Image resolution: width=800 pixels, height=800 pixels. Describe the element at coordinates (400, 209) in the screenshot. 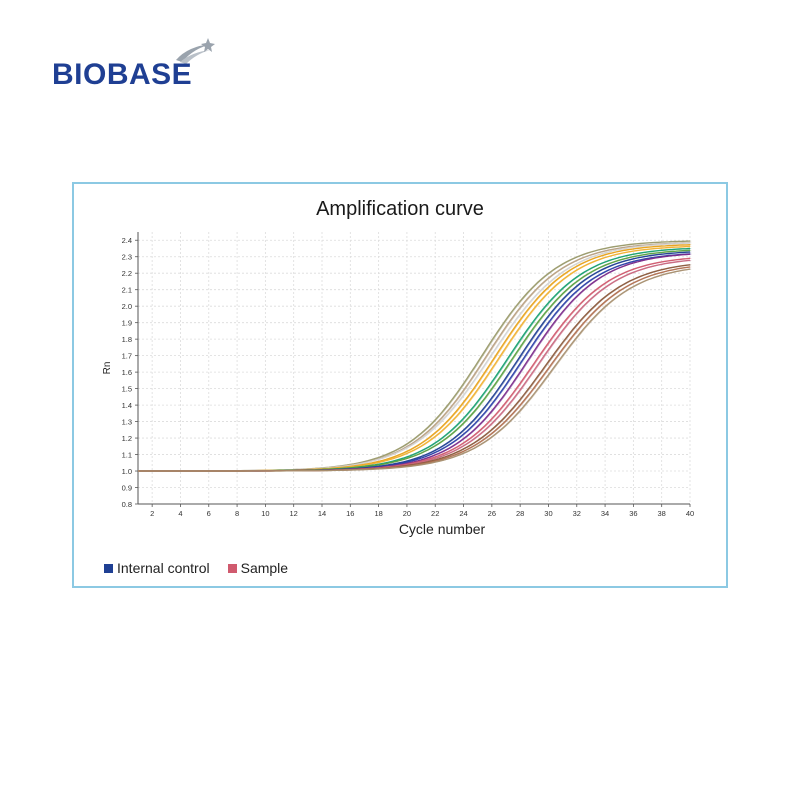

I see `chart-title: Amplification curve` at that location.